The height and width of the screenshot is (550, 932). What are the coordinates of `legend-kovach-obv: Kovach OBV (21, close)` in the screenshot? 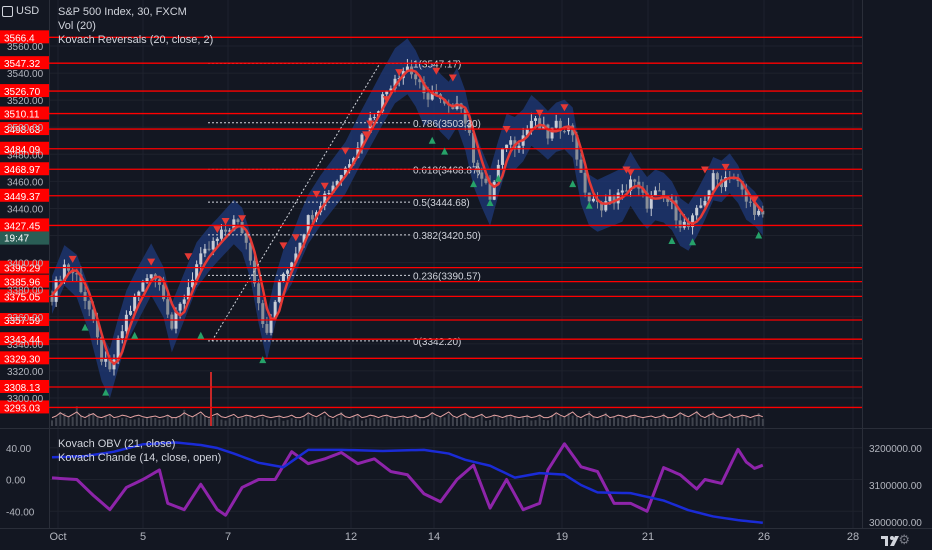 It's located at (117, 444).